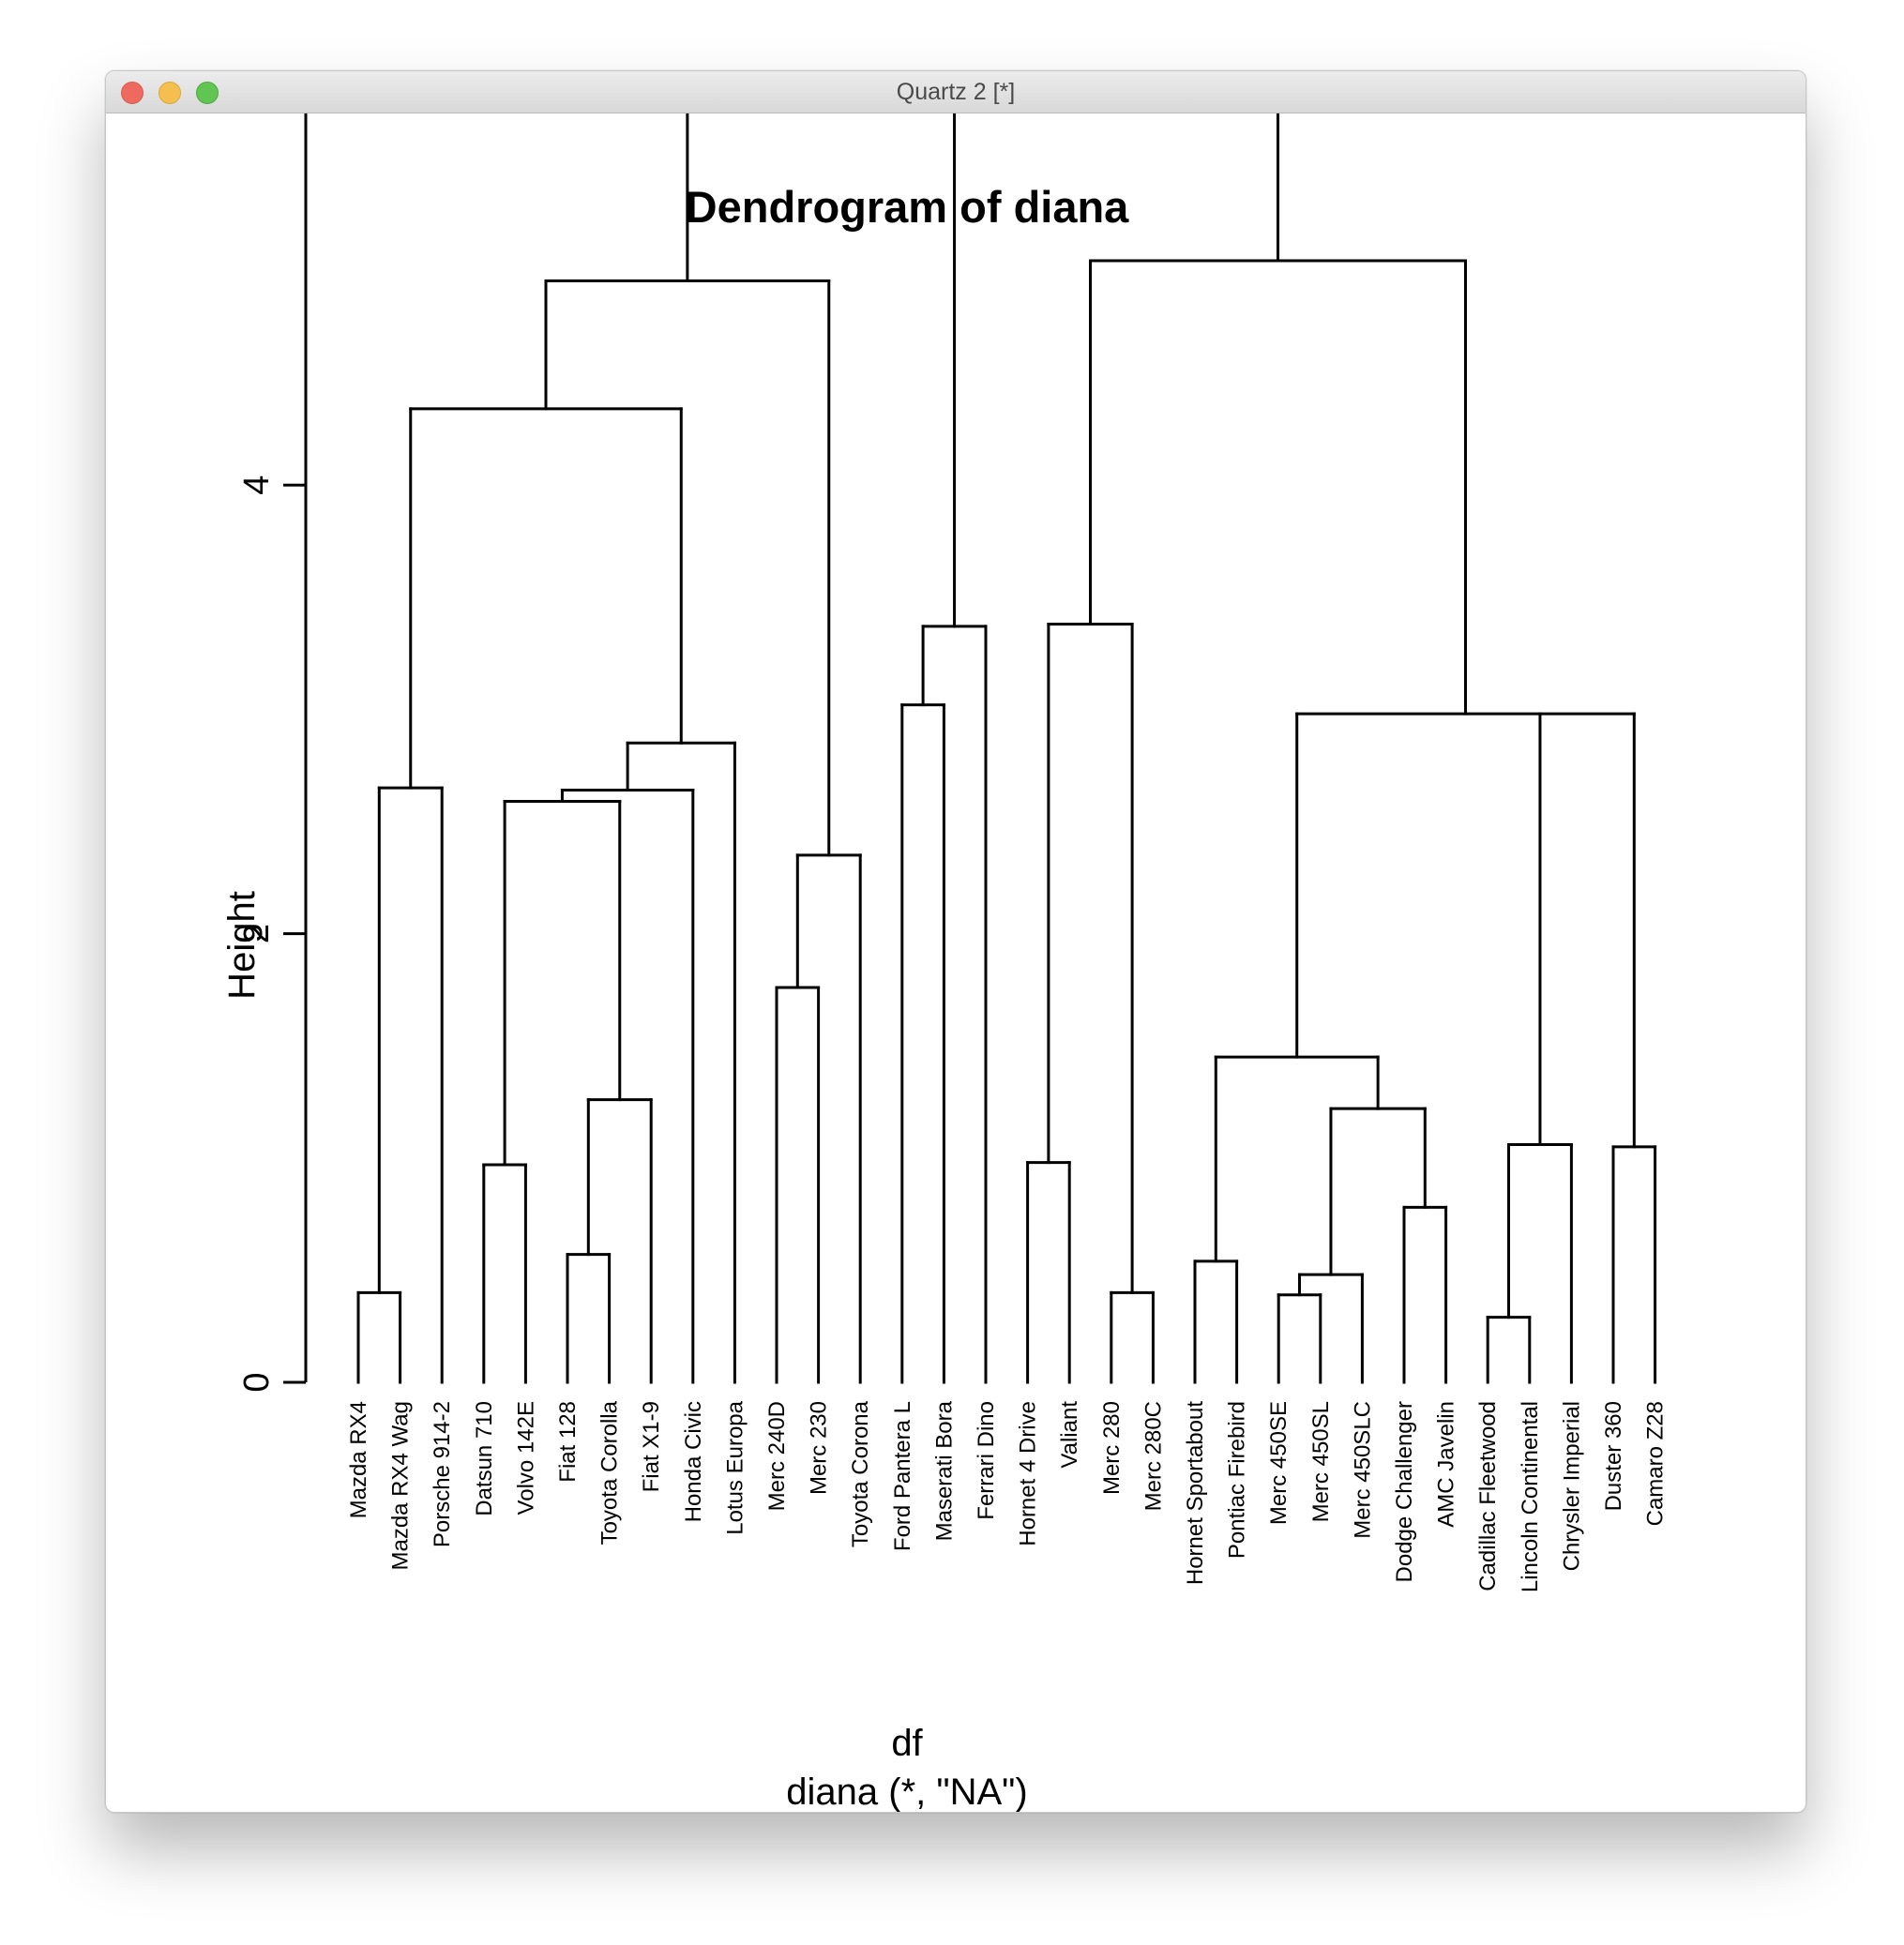 The height and width of the screenshot is (1945, 1904). What do you see at coordinates (777, 1456) in the screenshot?
I see `leaf-label: Merc 240D` at bounding box center [777, 1456].